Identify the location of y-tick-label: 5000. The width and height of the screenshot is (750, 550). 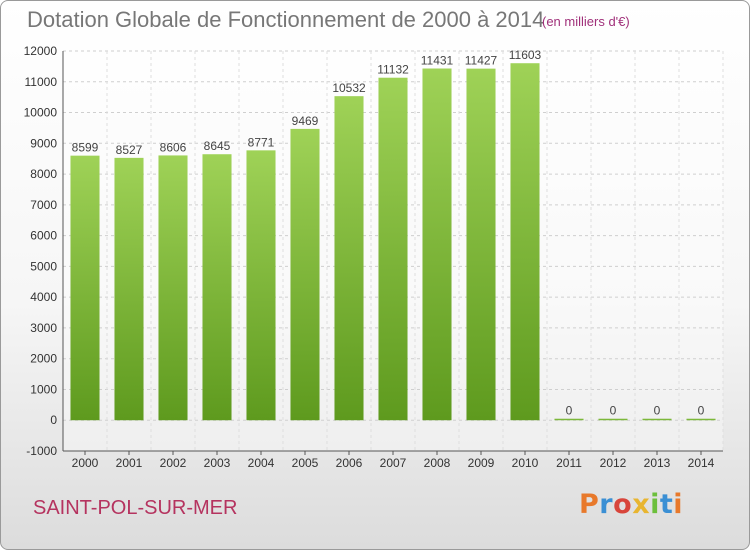
(43, 266).